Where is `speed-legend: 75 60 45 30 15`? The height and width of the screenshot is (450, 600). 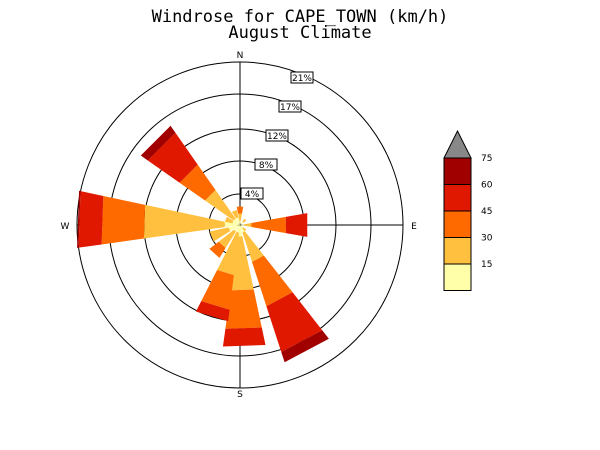
speed-legend: 75 60 45 30 15 is located at coordinates (468, 210).